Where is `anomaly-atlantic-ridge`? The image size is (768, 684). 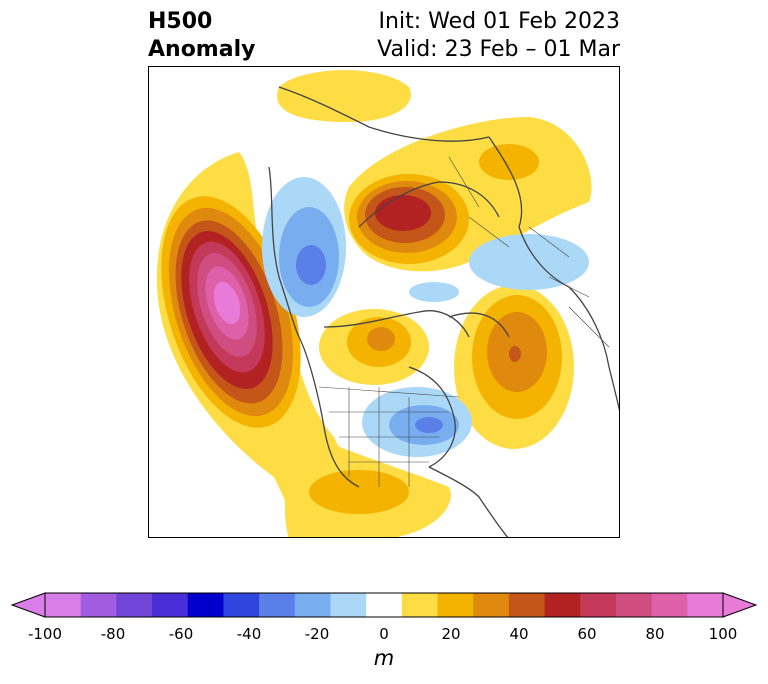
anomaly-atlantic-ridge is located at coordinates (514, 367).